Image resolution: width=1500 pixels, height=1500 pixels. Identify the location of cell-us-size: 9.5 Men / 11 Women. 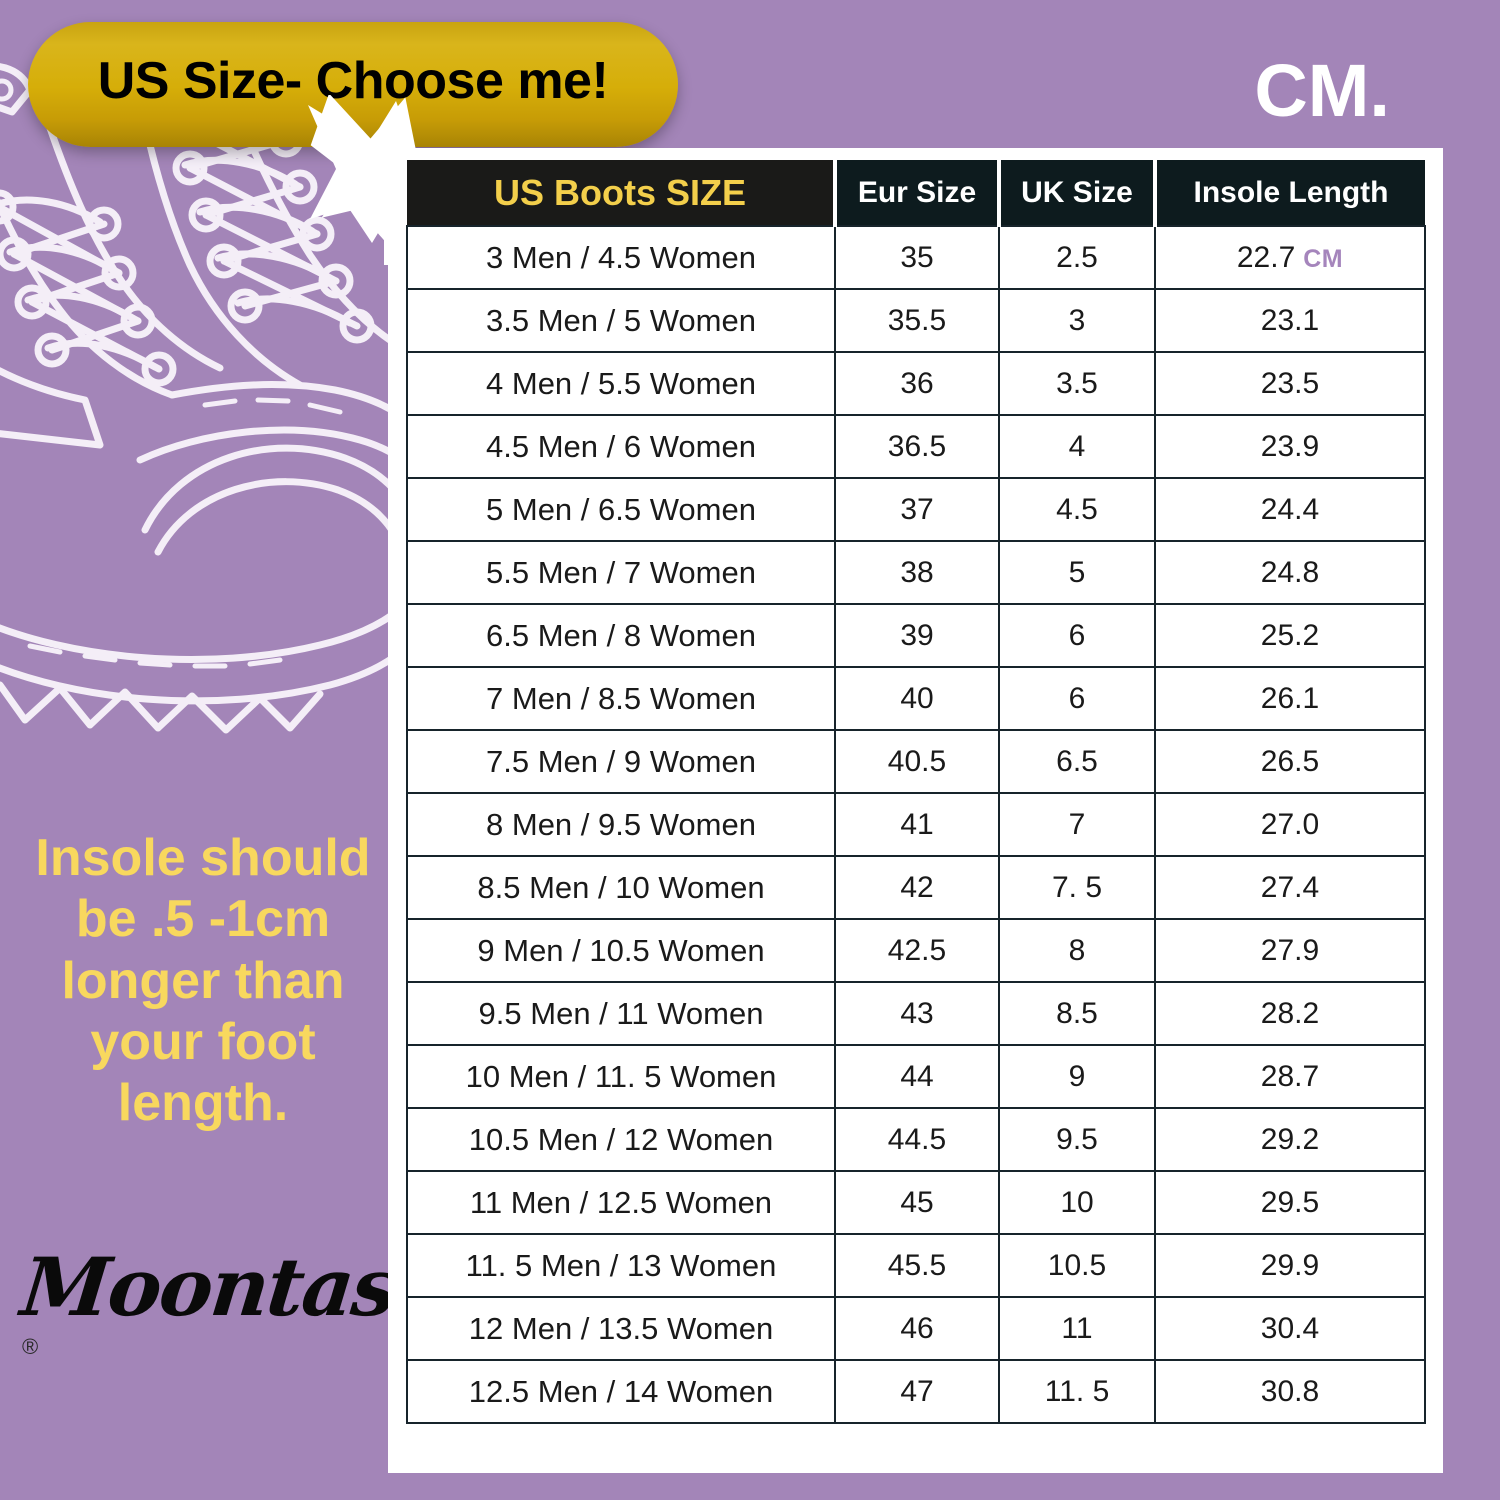
(621, 1013).